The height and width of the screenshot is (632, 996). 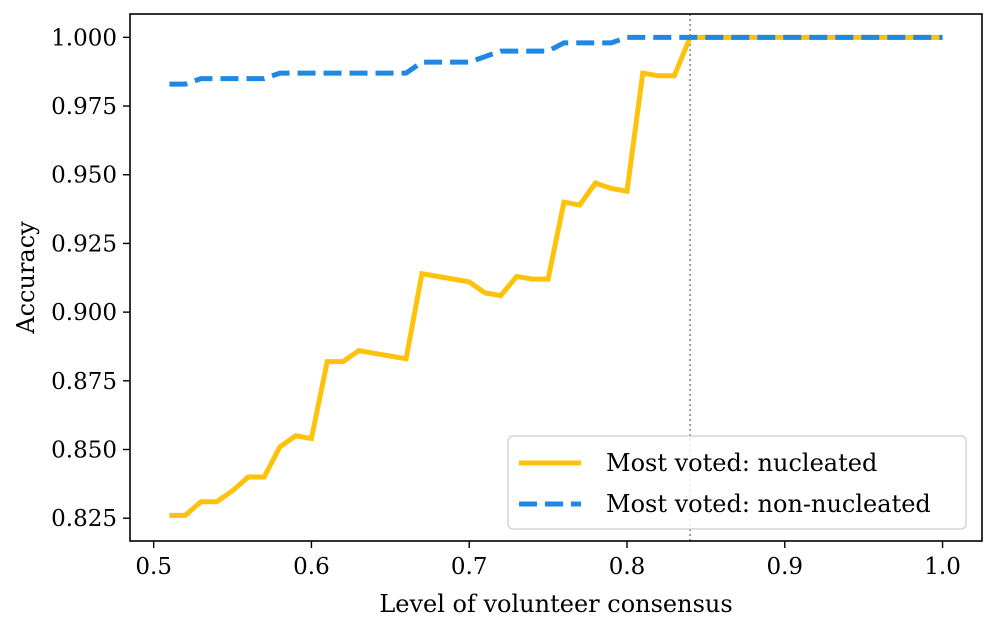 I want to click on y-tick-label: 0.925, so click(x=84, y=244).